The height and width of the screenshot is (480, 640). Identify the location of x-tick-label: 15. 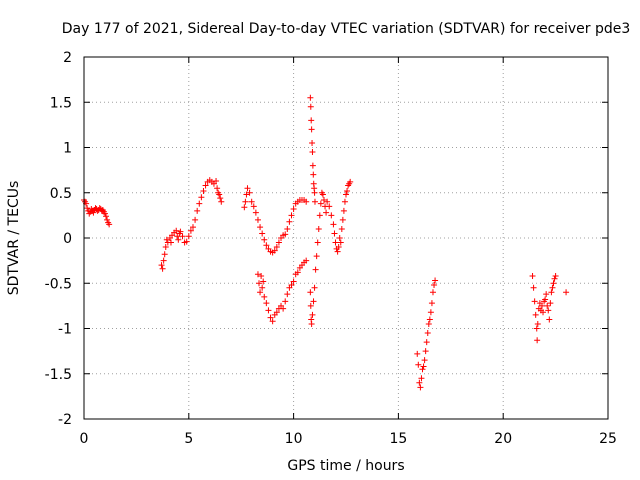
(398, 439).